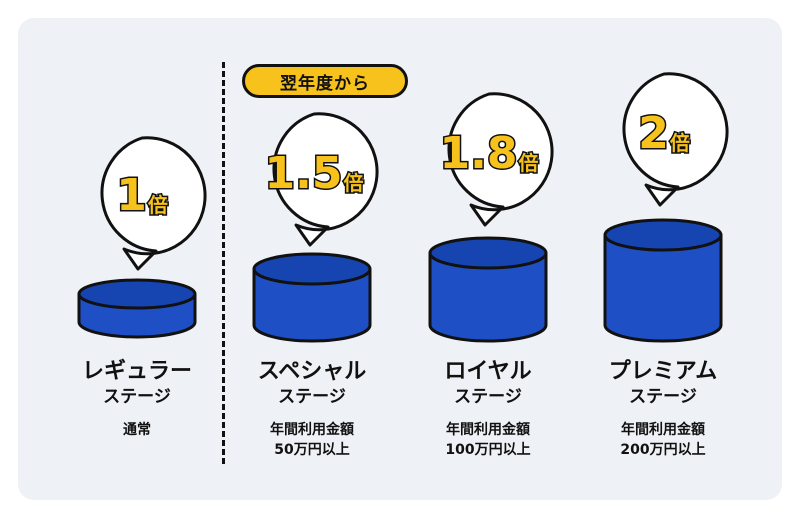 This screenshot has width=800, height=518. I want to click on stage-threshold: 200万円以上, so click(663, 450).